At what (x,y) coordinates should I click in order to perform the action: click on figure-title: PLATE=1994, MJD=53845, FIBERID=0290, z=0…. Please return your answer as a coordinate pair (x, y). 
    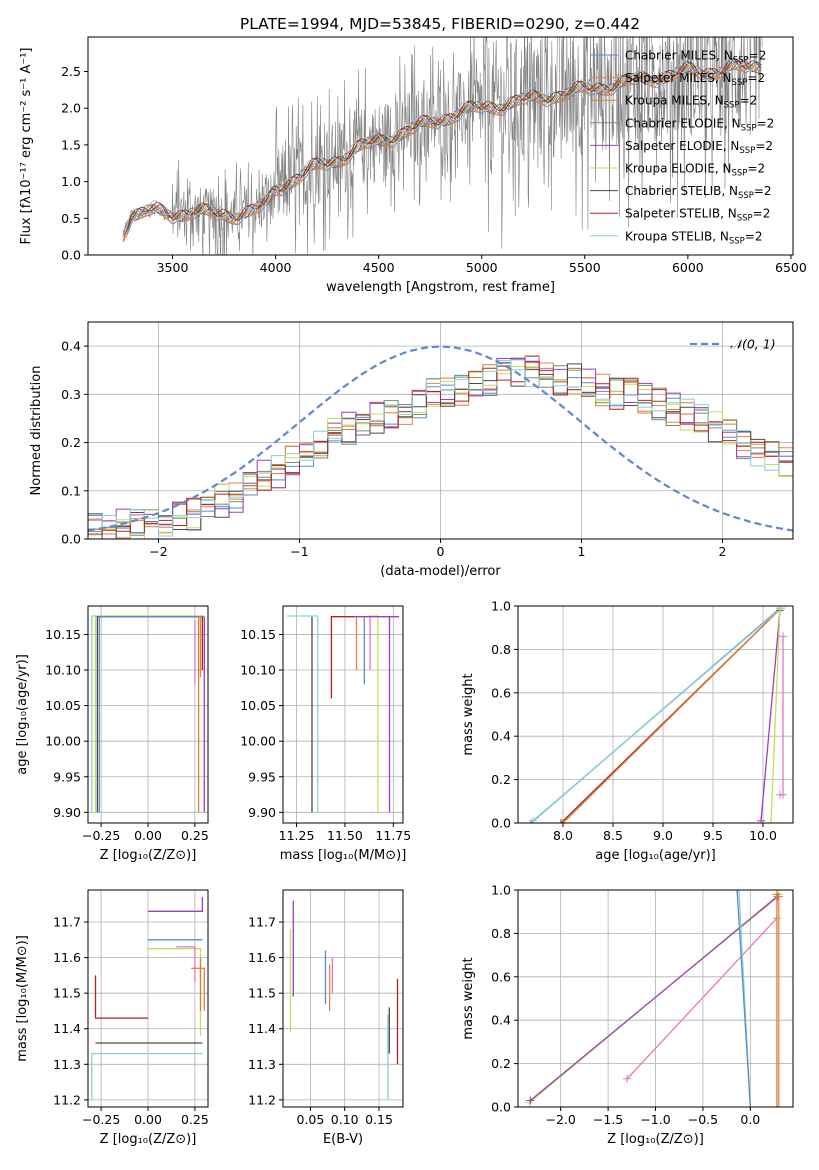
    Looking at the image, I should click on (440, 24).